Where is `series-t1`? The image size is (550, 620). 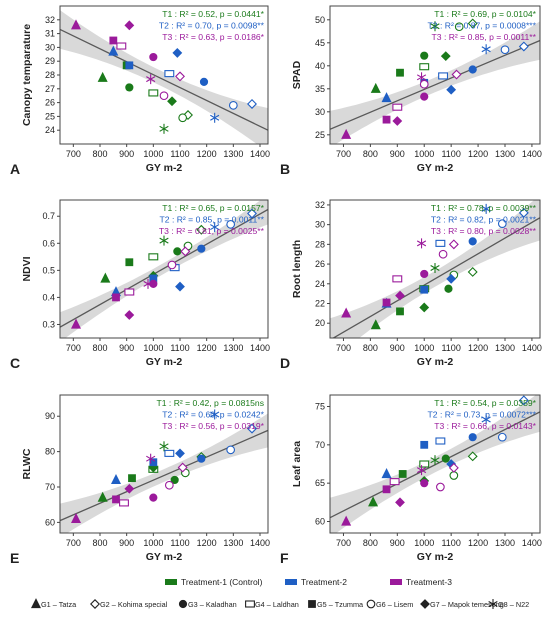
series-t1 is located at coordinates (424, 55).